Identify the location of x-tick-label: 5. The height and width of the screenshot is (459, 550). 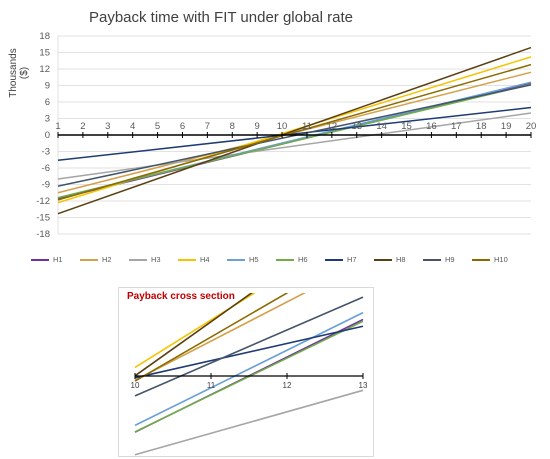
(157, 126).